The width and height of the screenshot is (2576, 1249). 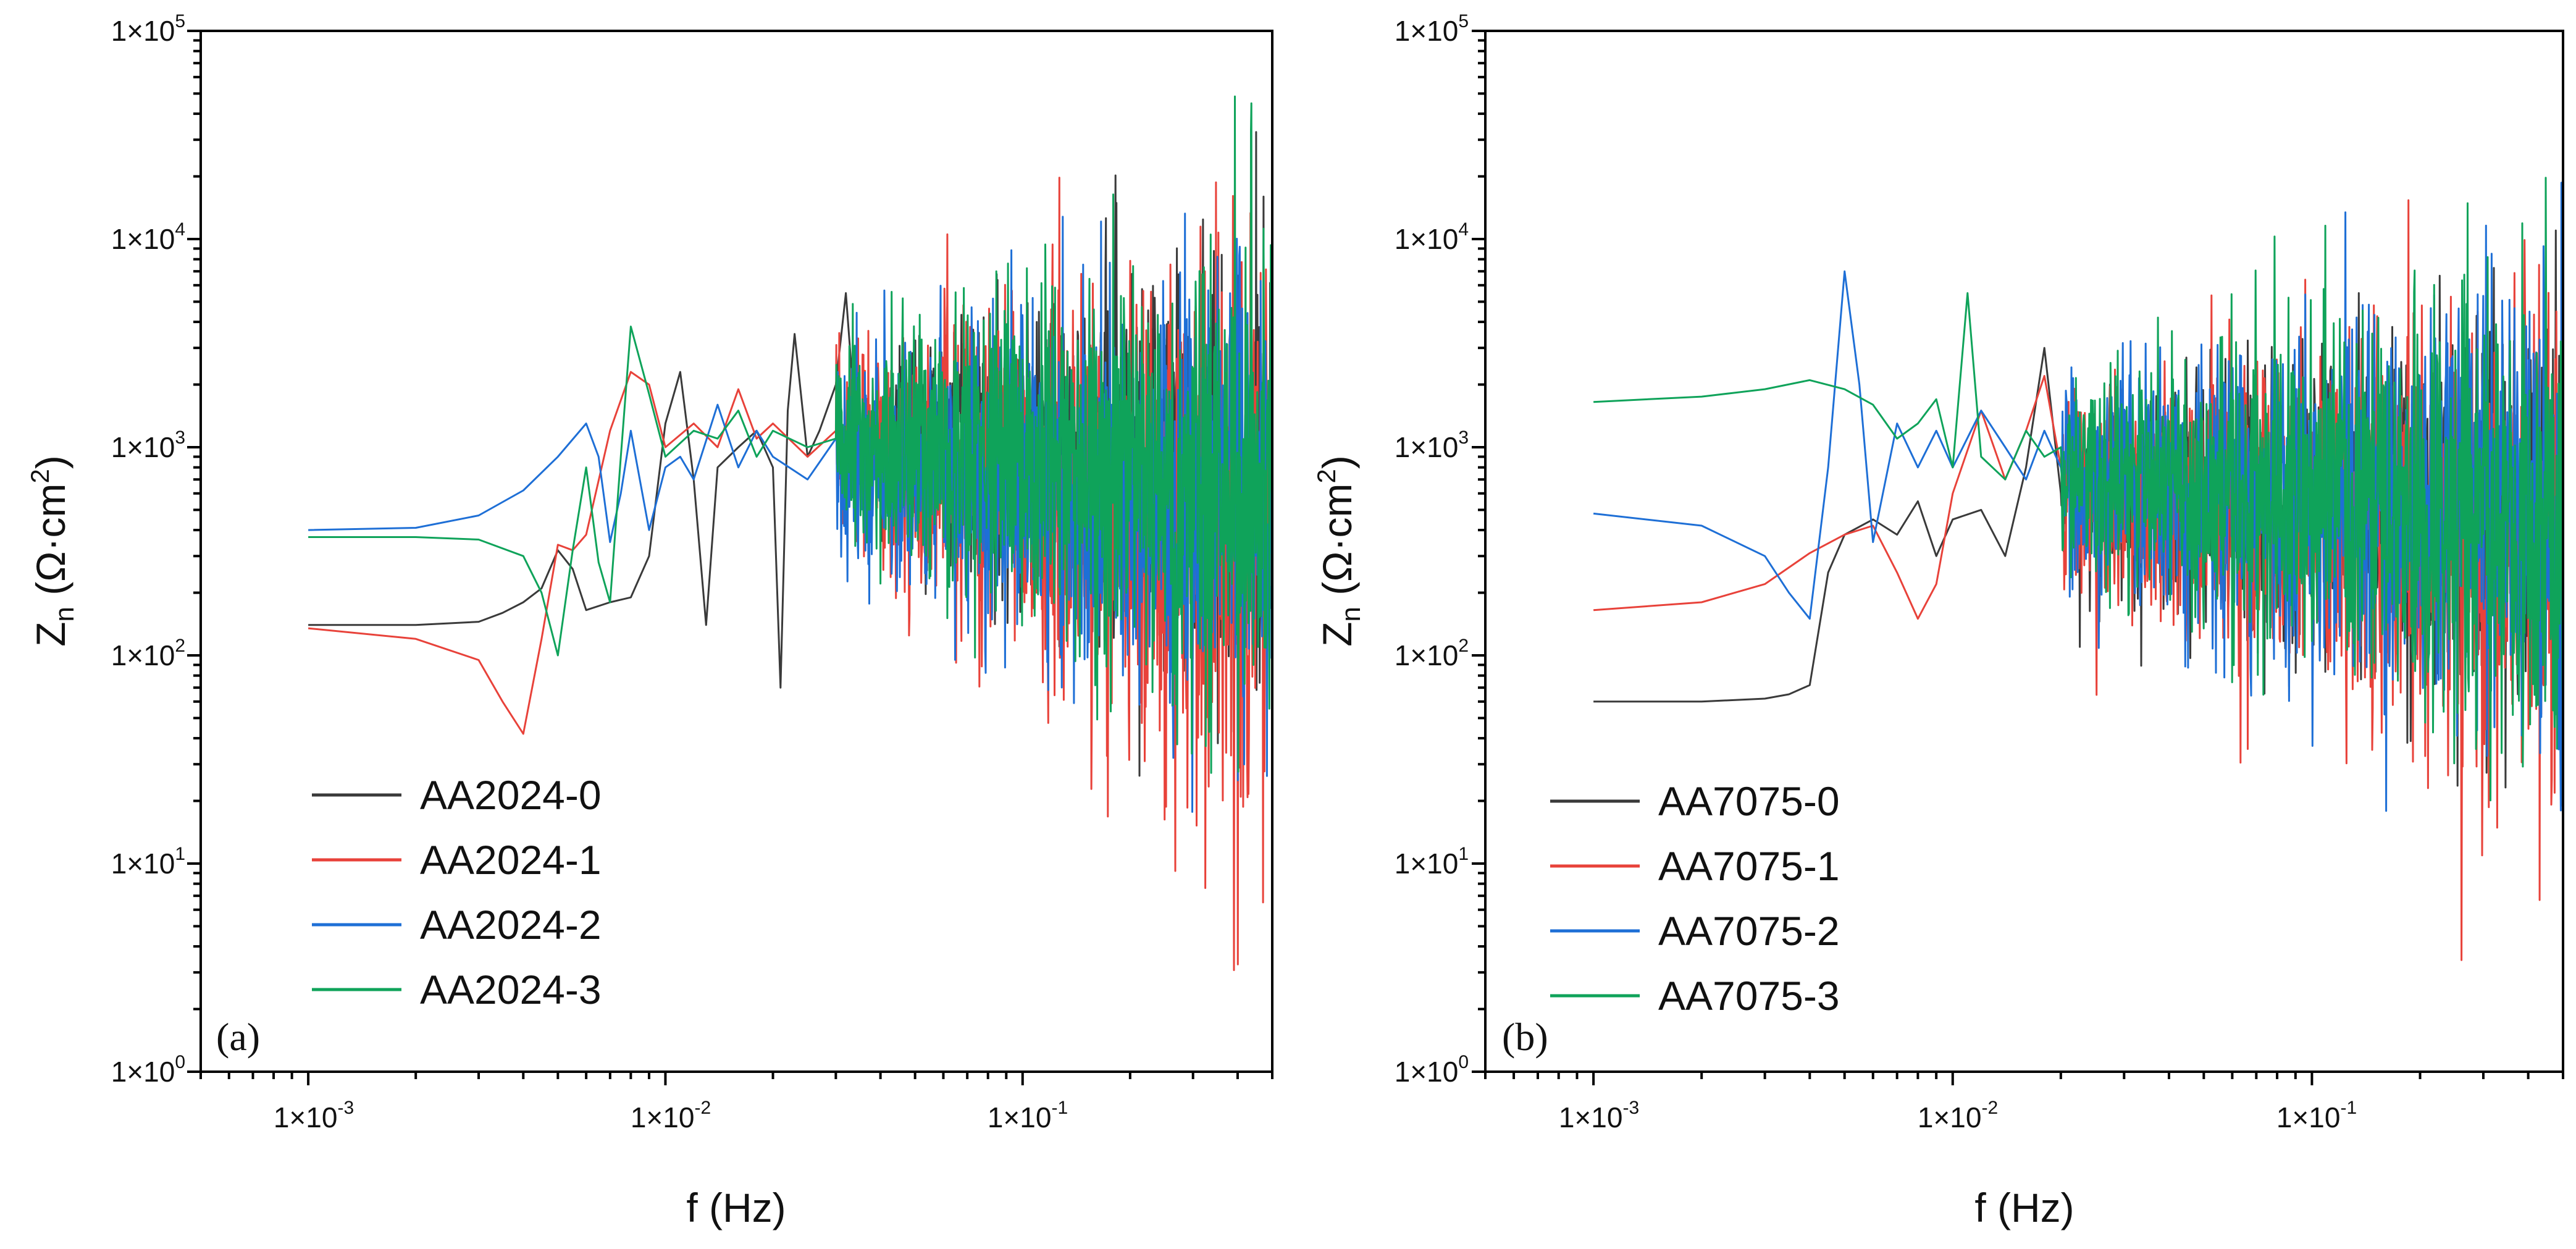 What do you see at coordinates (511, 795) in the screenshot?
I see `panel-a-legend-label-0: AA2024-0` at bounding box center [511, 795].